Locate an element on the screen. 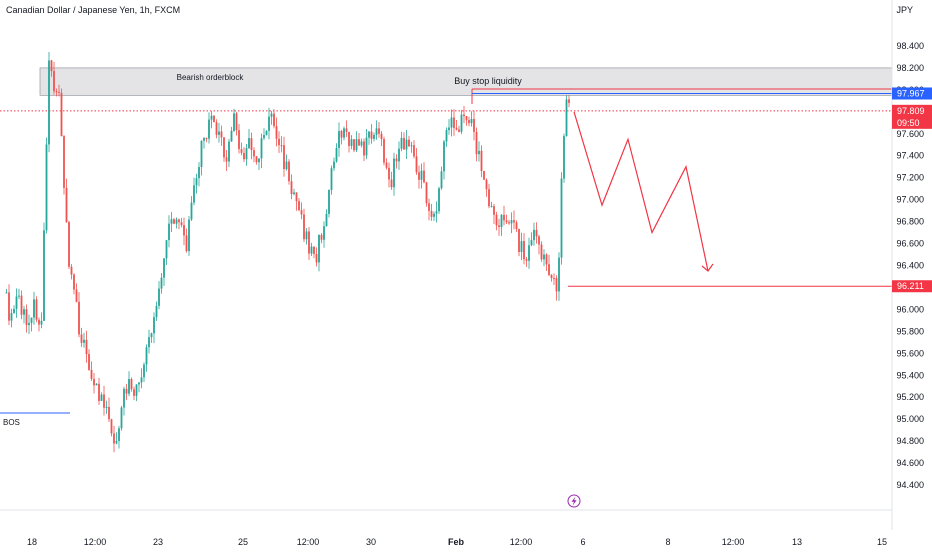 The image size is (932, 555). x-tick-label: 15 is located at coordinates (882, 542).